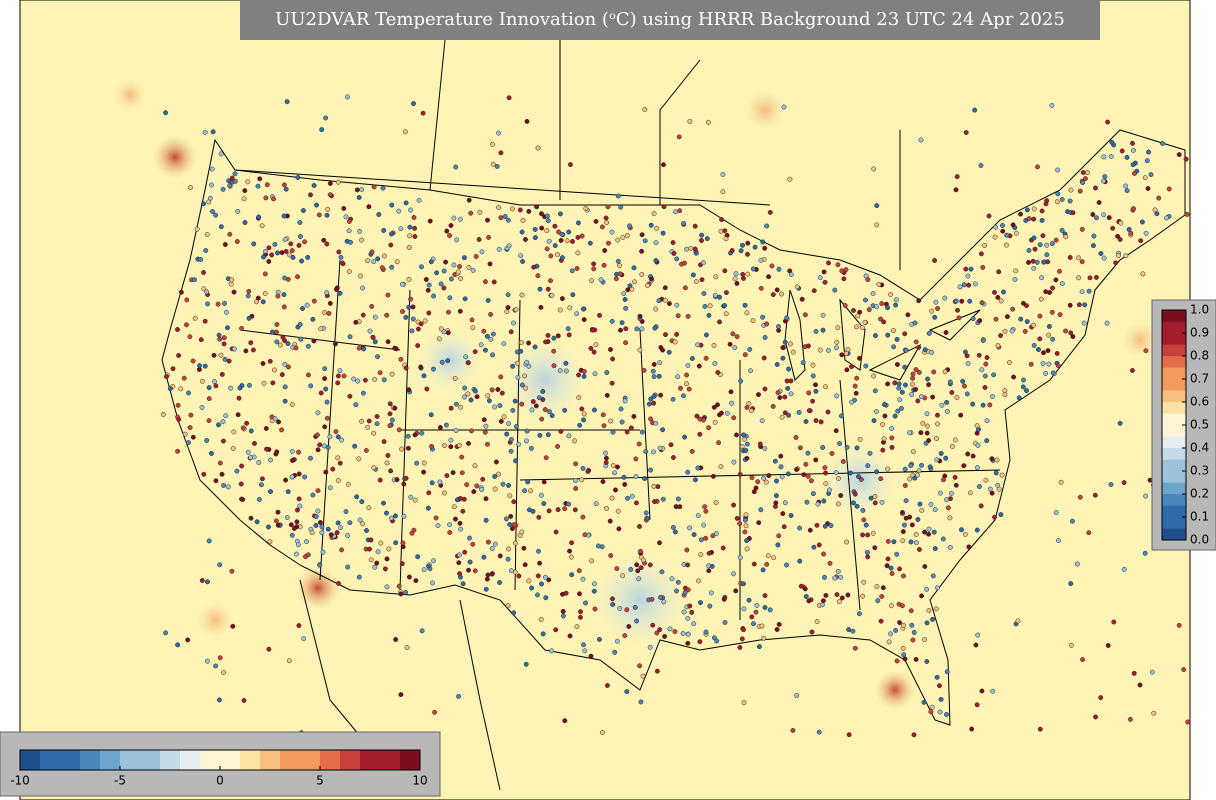  Describe the element at coordinates (70, 760) in the screenshot. I see `colorbar-segment` at that location.